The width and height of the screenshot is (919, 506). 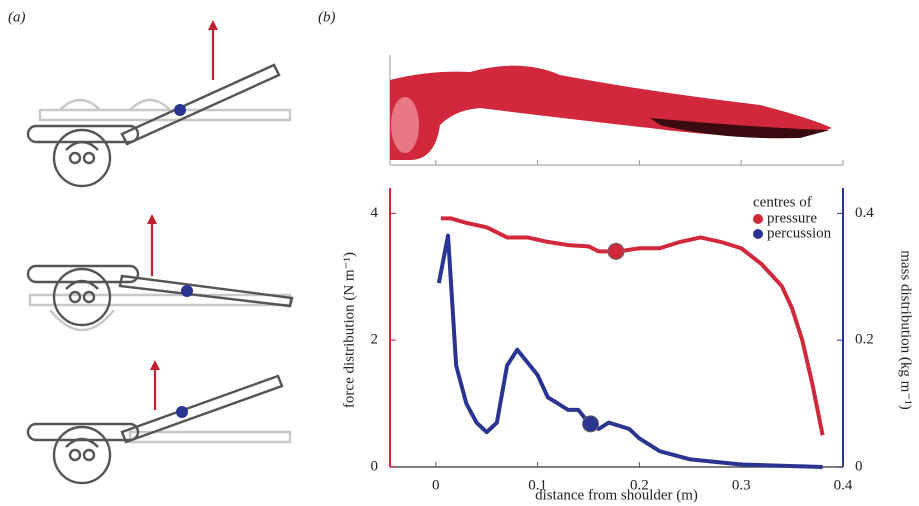 I want to click on x-tick-label: 0.2, so click(x=639, y=485).